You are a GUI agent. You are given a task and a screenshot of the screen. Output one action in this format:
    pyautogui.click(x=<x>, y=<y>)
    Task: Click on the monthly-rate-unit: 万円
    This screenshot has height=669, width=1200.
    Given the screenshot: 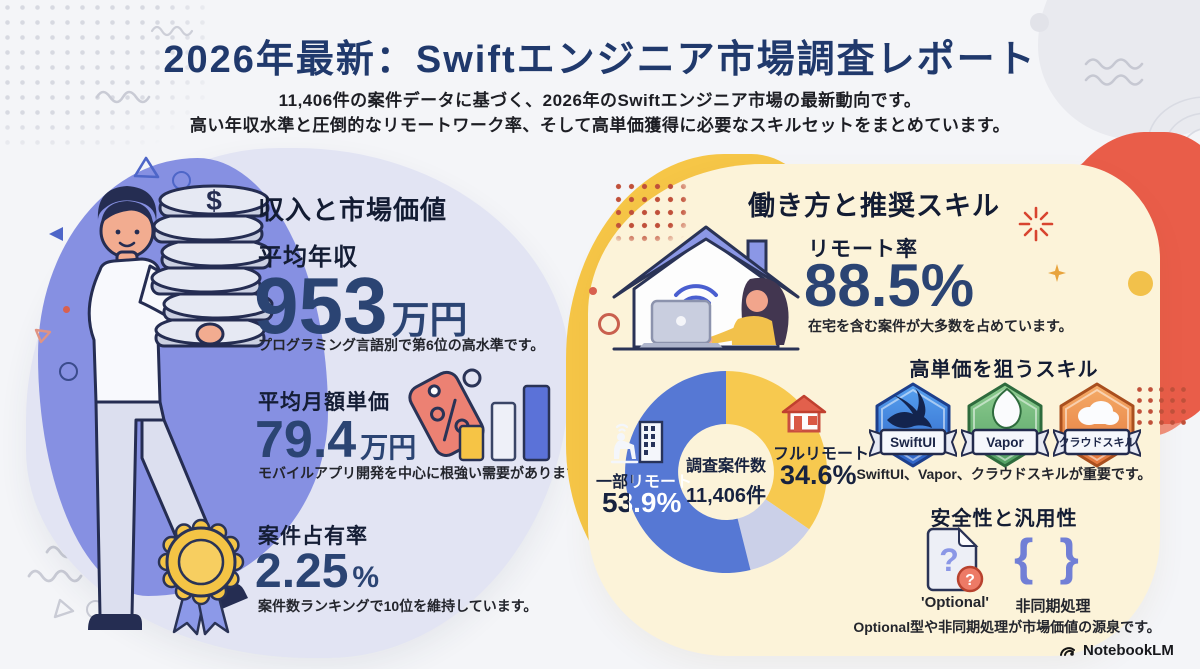 What is the action you would take?
    pyautogui.click(x=388, y=447)
    